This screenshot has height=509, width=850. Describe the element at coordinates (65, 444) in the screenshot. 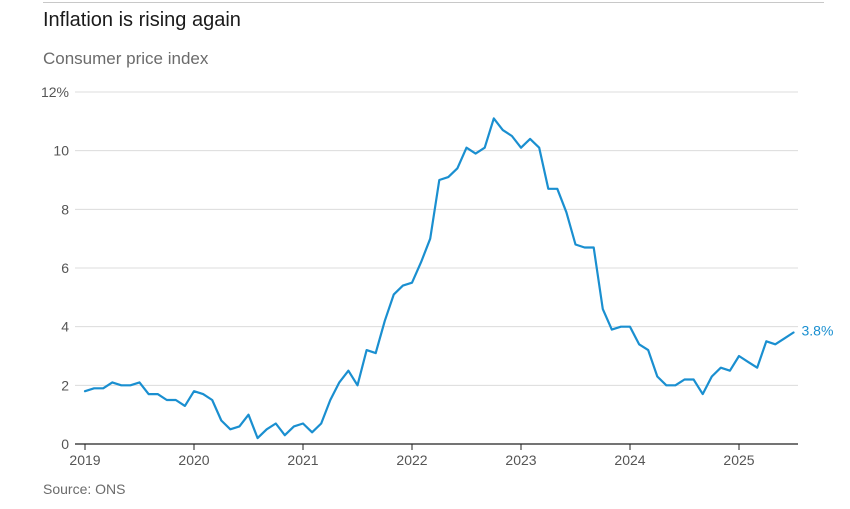

I see `y-tick-label: 0` at that location.